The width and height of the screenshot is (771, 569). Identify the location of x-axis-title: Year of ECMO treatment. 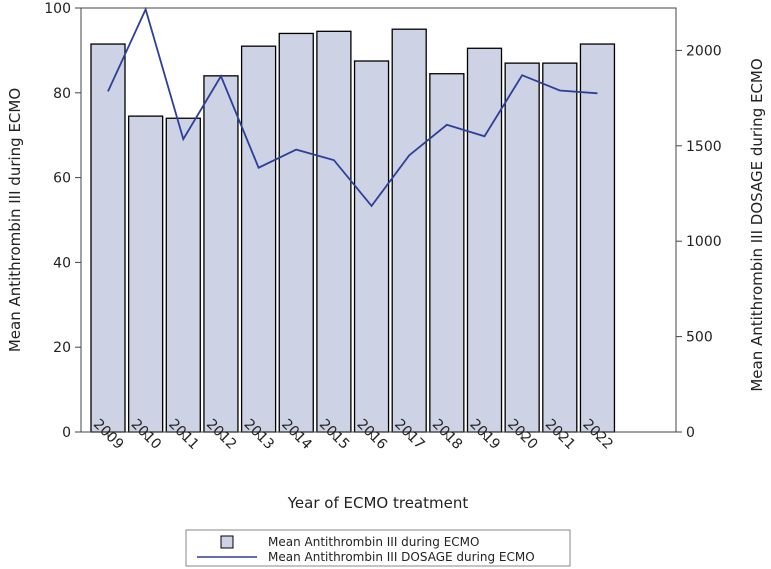
(378, 503).